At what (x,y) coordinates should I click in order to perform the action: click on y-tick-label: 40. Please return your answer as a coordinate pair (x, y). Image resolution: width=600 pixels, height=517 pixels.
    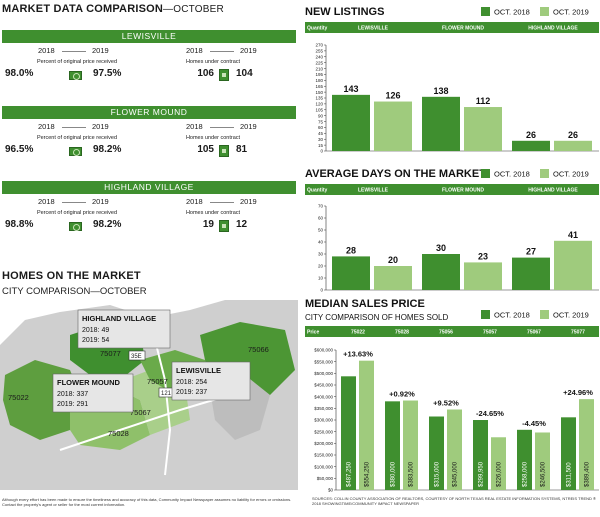
    Looking at the image, I should click on (321, 242).